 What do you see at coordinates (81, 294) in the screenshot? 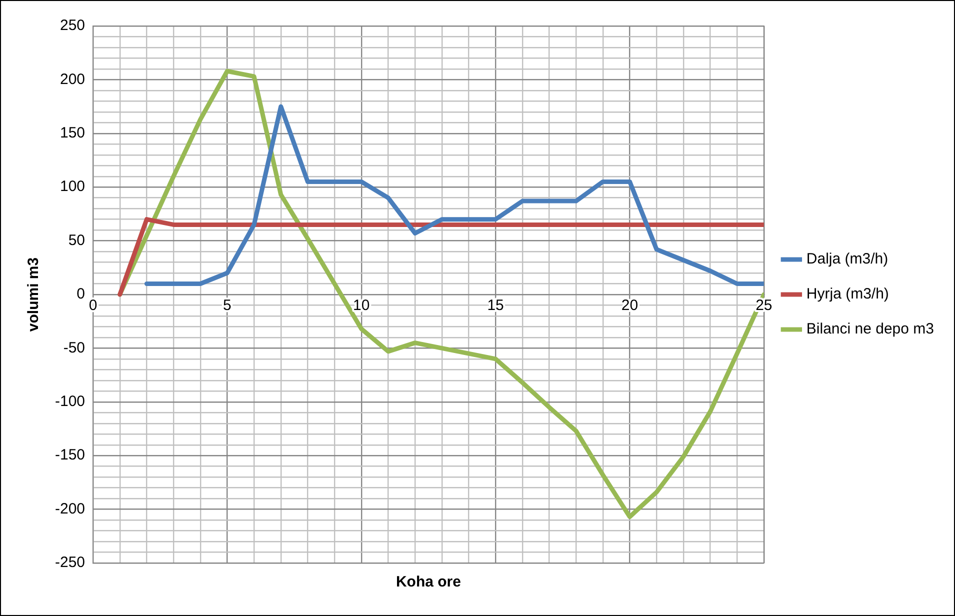
I see `y-tick-label: 0` at bounding box center [81, 294].